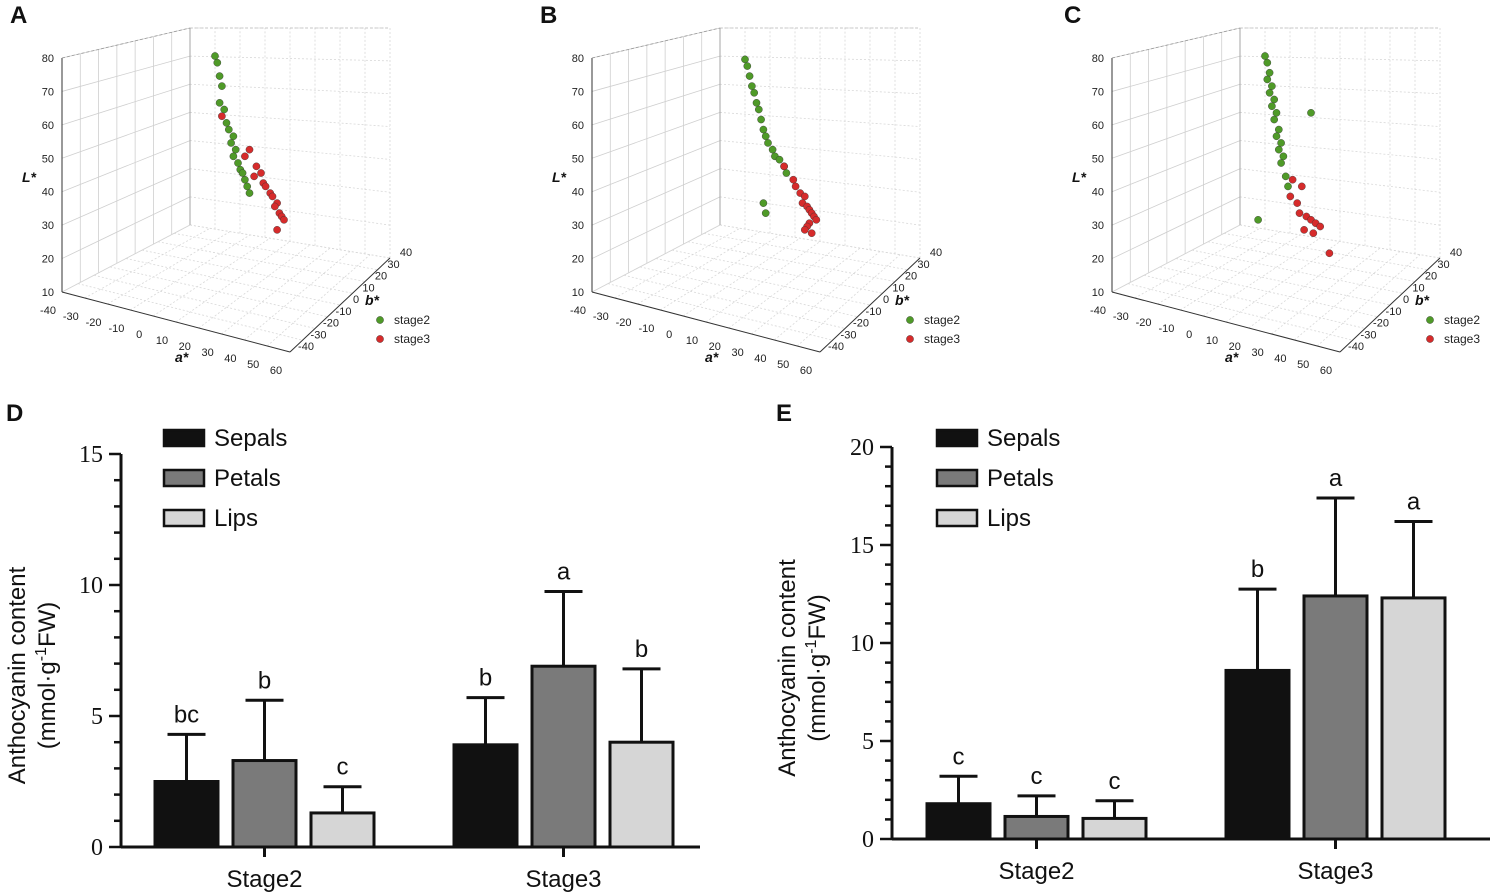 This screenshot has width=1494, height=895. Describe the element at coordinates (356, 300) in the screenshot. I see `z-tick-label: 0` at that location.